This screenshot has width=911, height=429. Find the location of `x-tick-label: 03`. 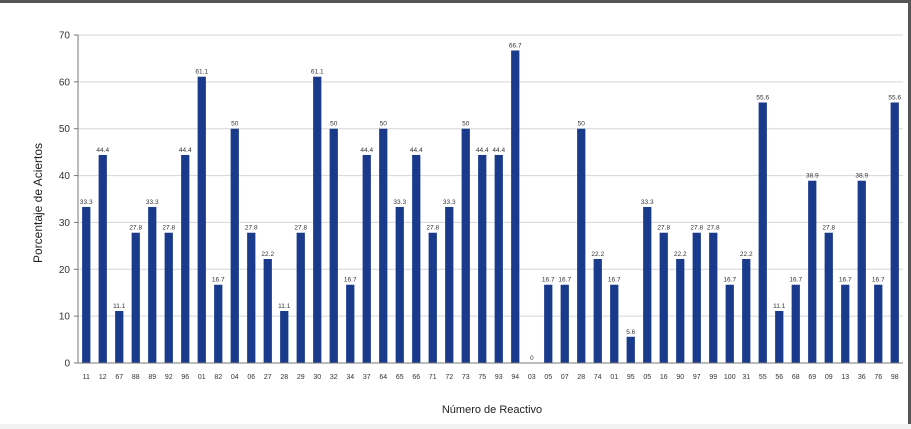

x-tick-label: 03 is located at coordinates (532, 377).